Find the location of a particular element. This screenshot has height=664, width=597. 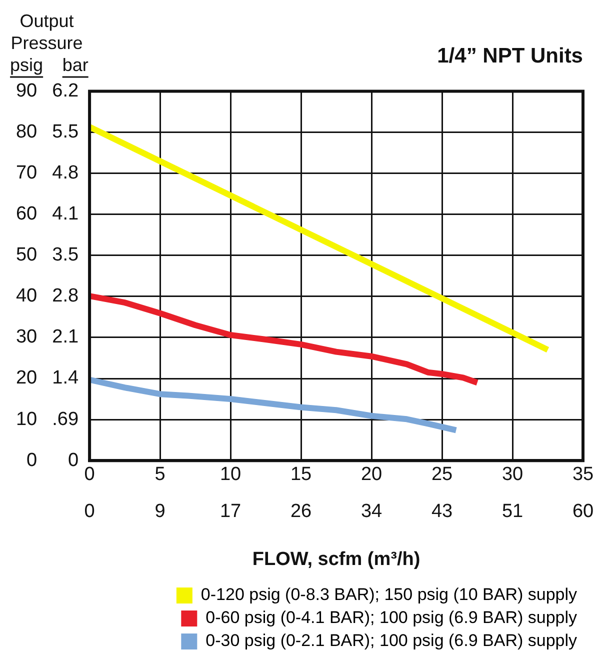

x-tick-label: 0 is located at coordinates (89, 475).